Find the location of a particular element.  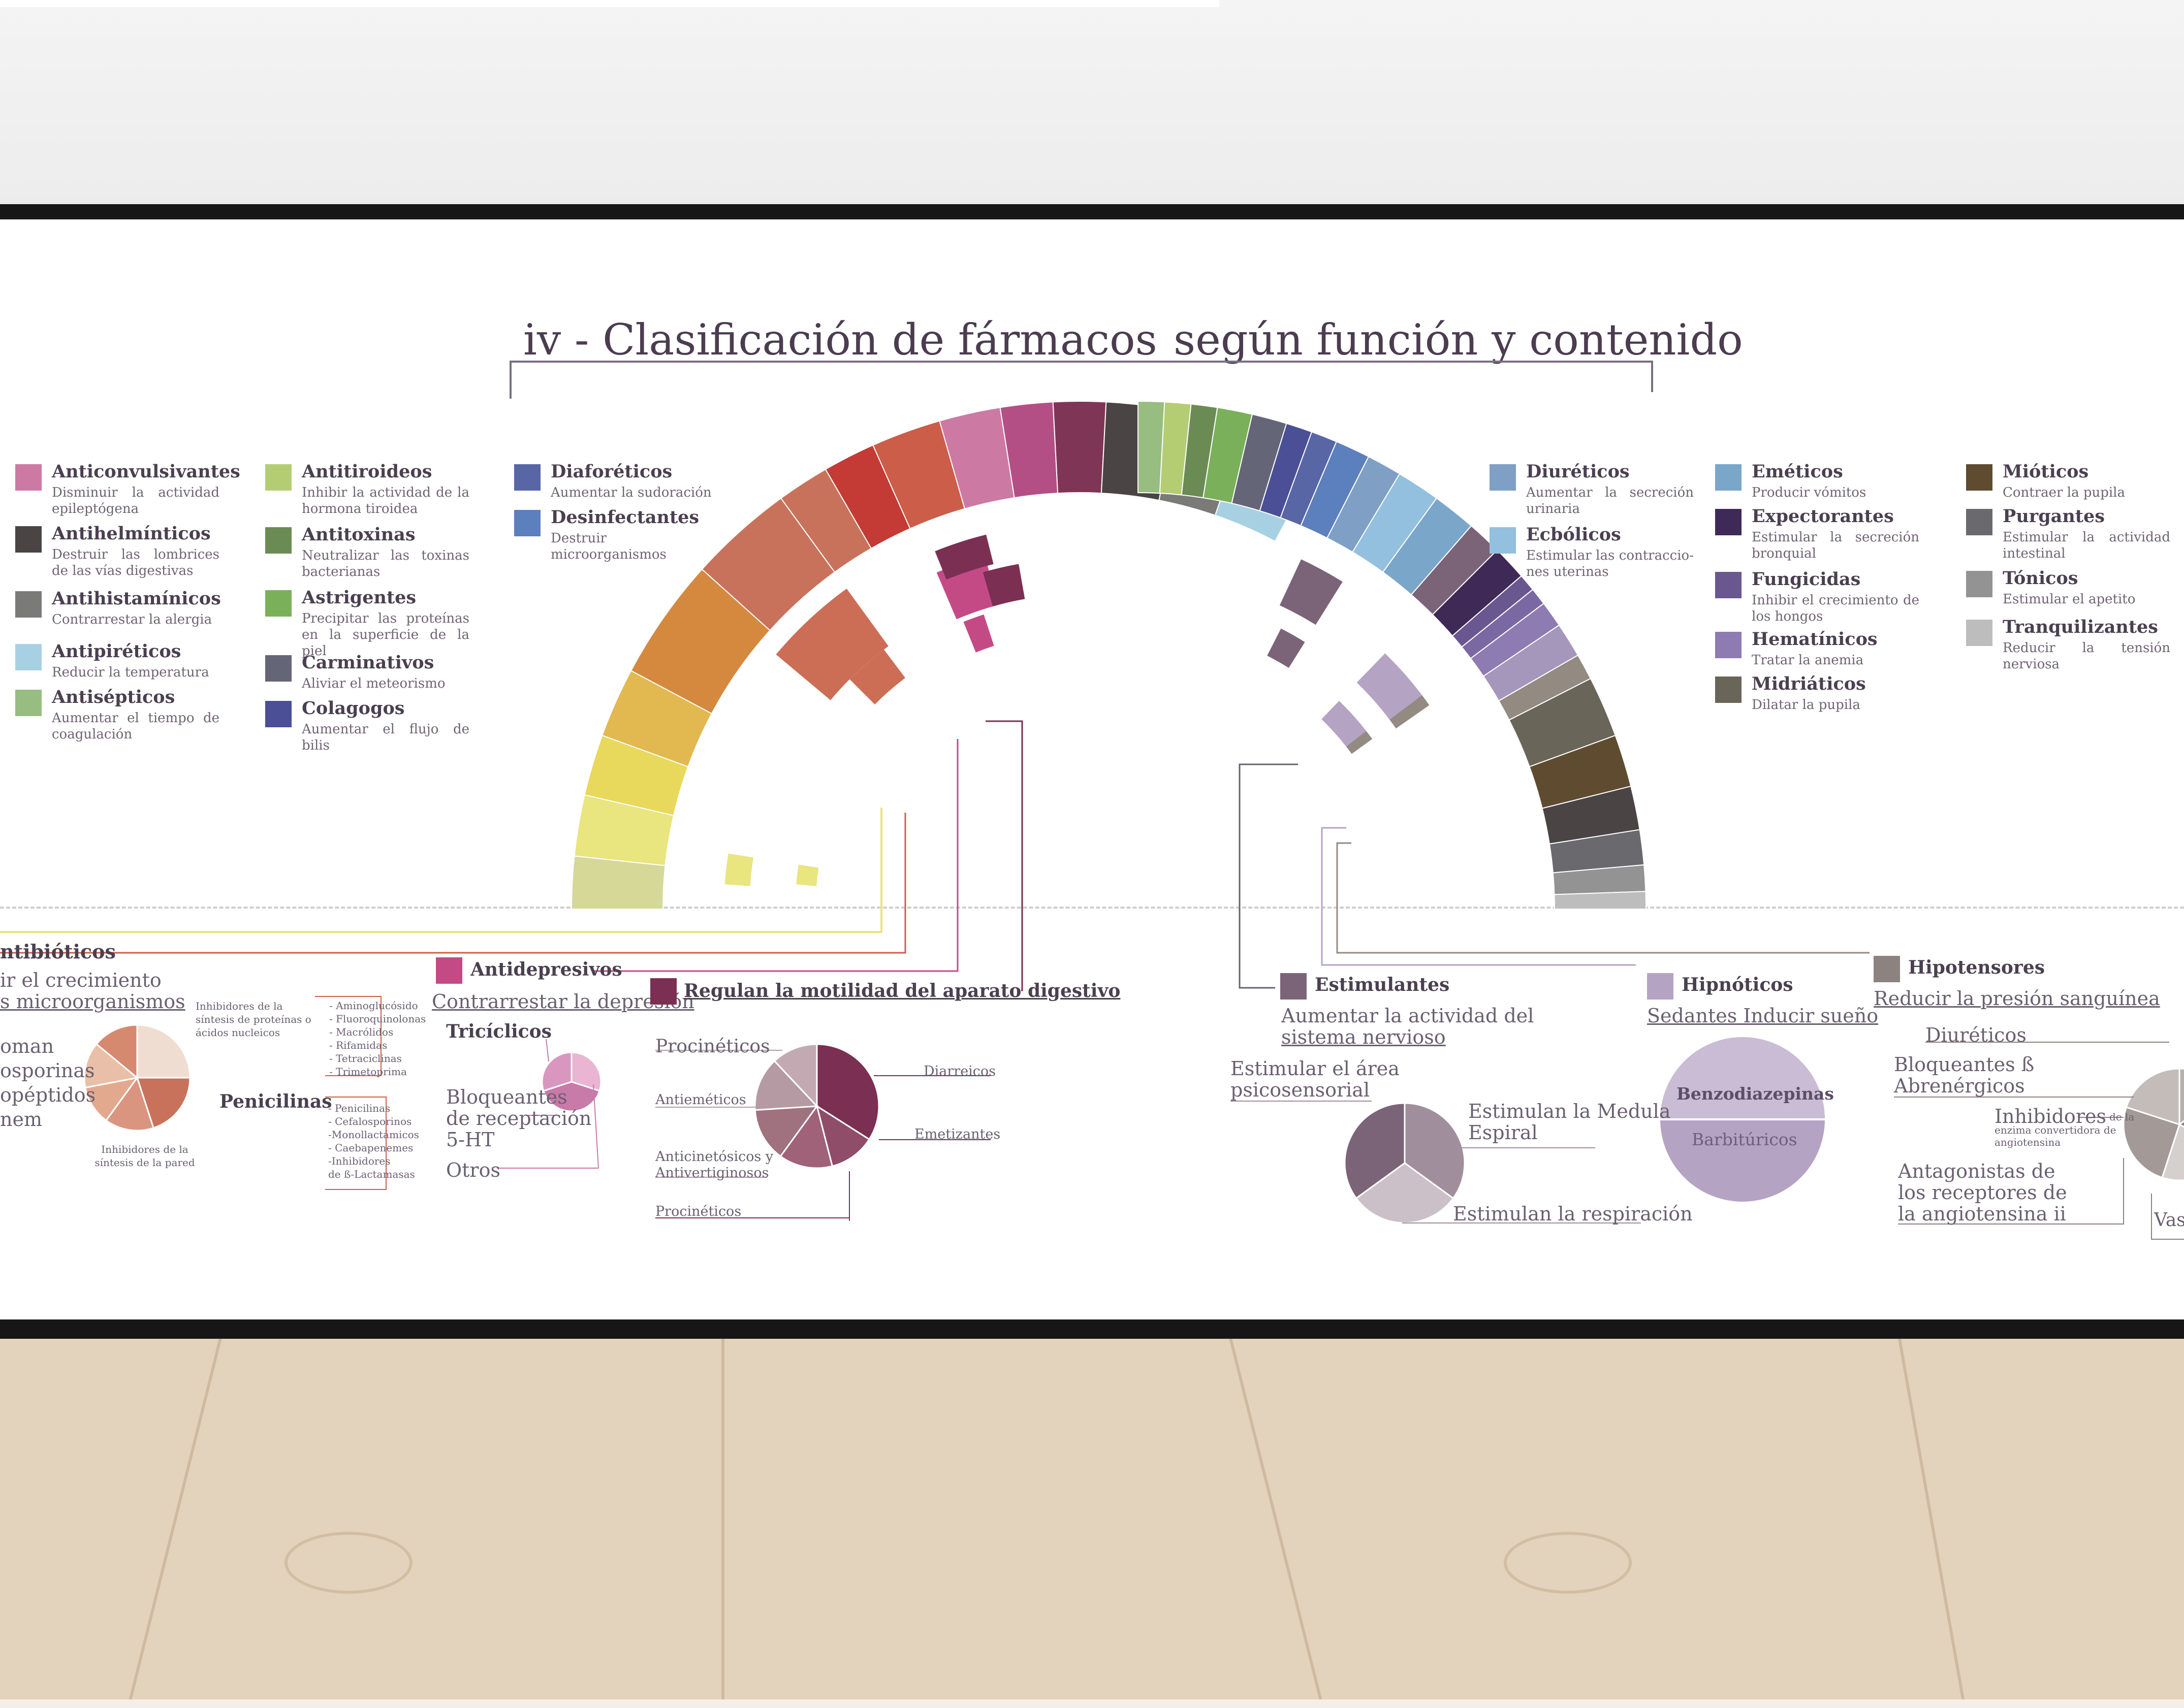

list-item: - Tetraciclinas is located at coordinates (365, 1058).